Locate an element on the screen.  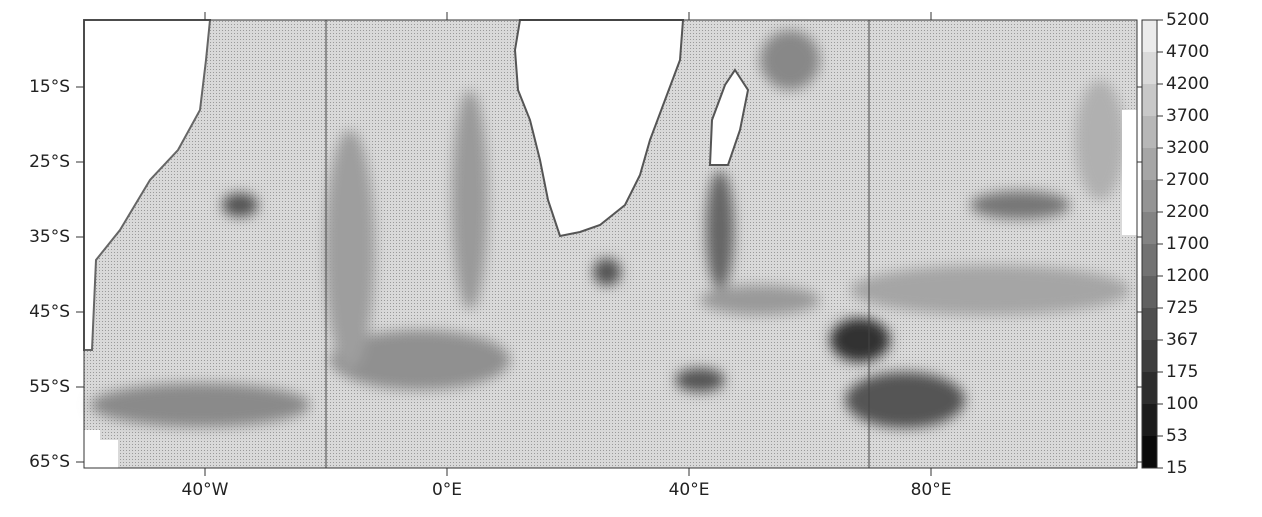
y-tick-label: 25°S is located at coordinates (49, 162).